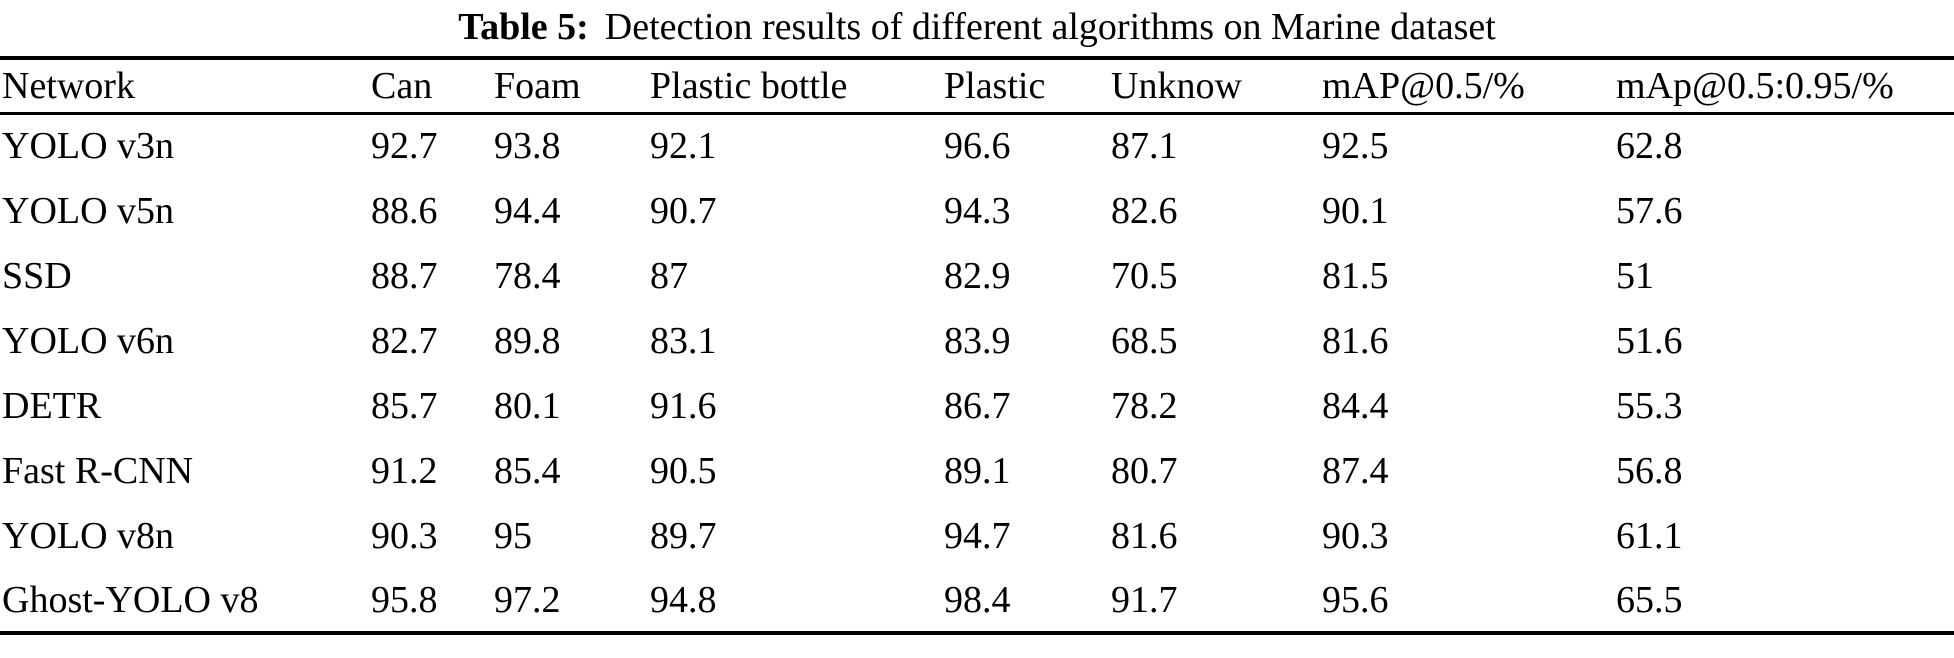 The width and height of the screenshot is (1954, 658). Describe the element at coordinates (404, 146) in the screenshot. I see `cell-value: 92.7` at that location.